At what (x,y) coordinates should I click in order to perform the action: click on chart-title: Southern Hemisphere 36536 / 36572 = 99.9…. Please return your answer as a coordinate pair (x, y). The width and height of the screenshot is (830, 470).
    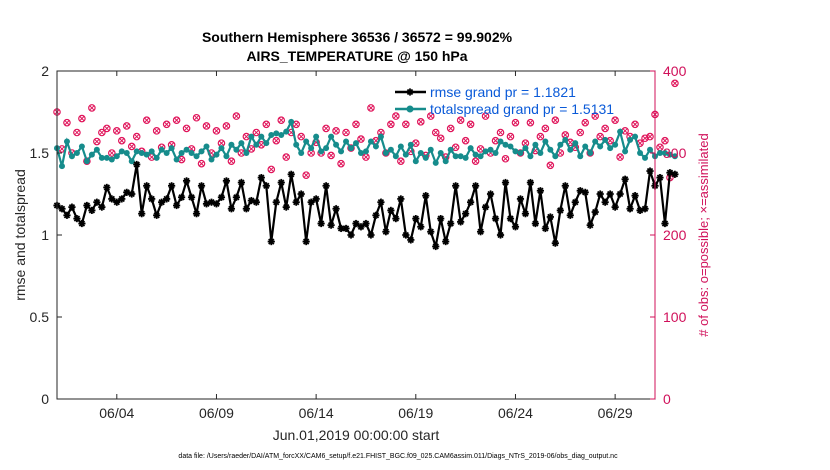
    Looking at the image, I should click on (357, 37).